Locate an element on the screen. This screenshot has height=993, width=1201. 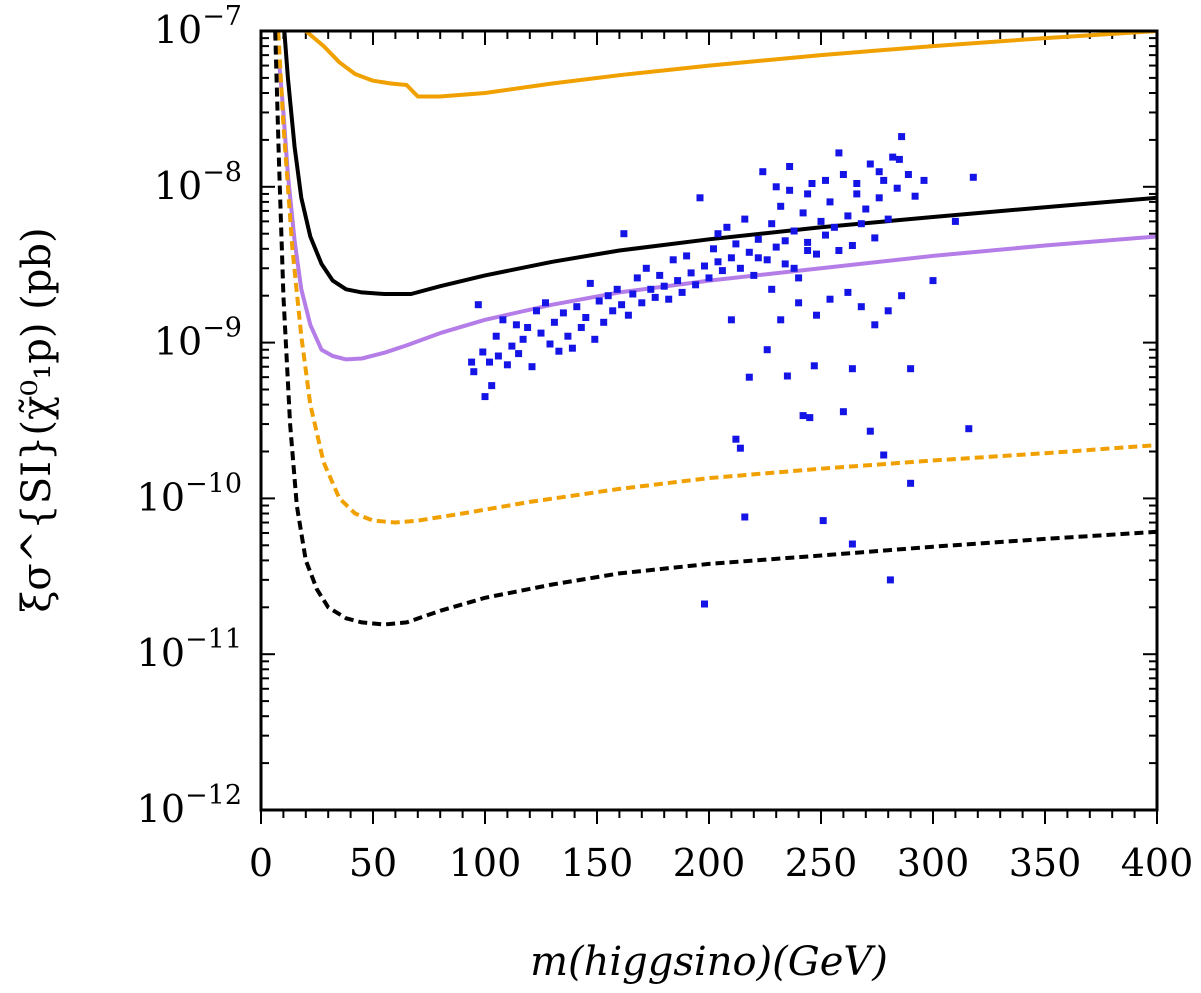
x-tick-label: 50 is located at coordinates (373, 863).